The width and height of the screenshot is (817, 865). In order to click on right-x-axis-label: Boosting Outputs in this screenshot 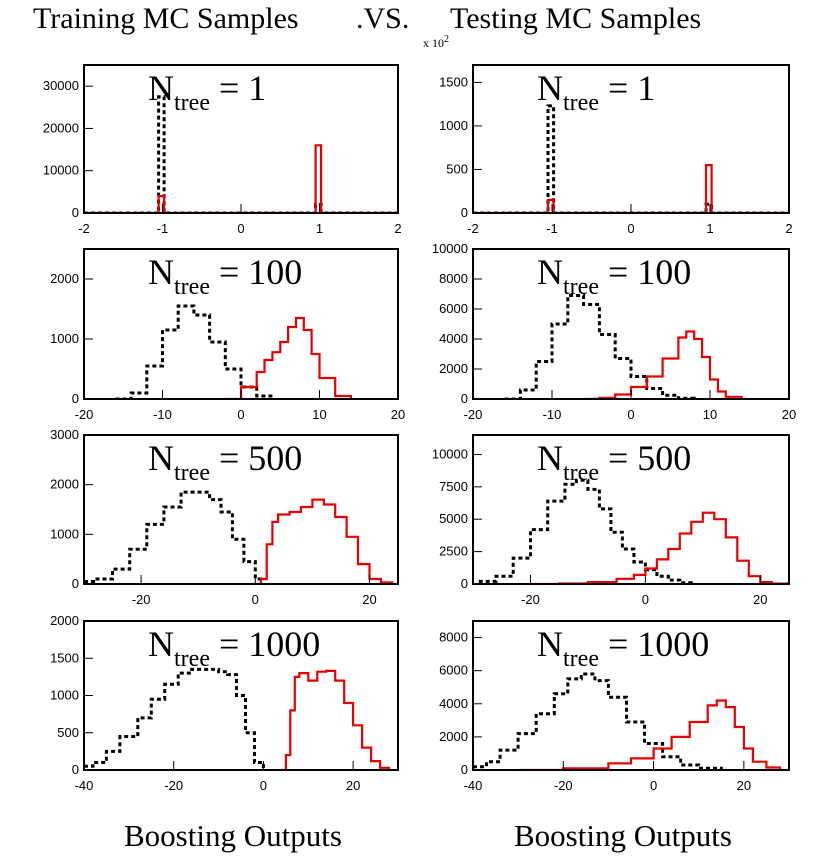, I will do `click(623, 835)`.